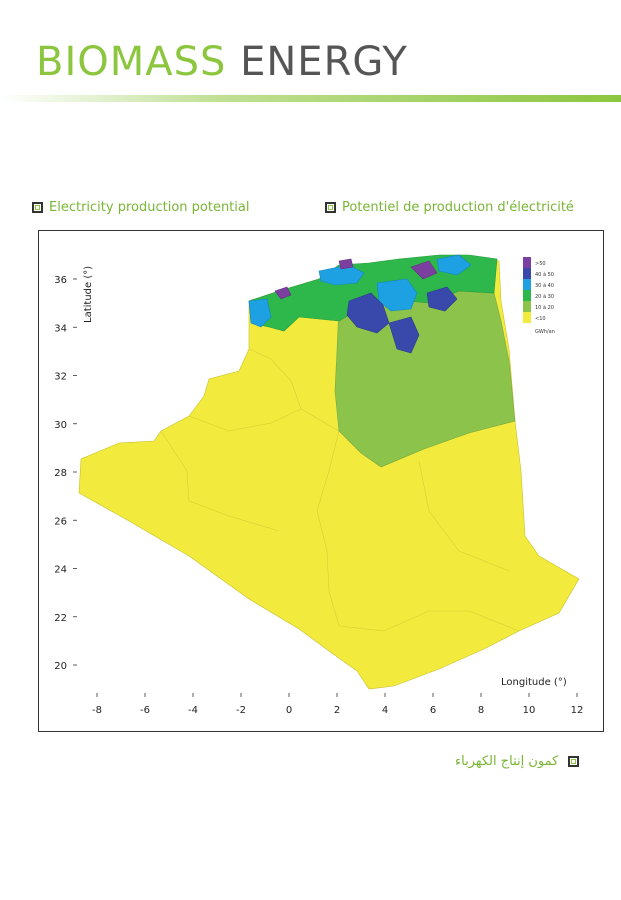  I want to click on page-title: BIOMASS ENERGY, so click(222, 62).